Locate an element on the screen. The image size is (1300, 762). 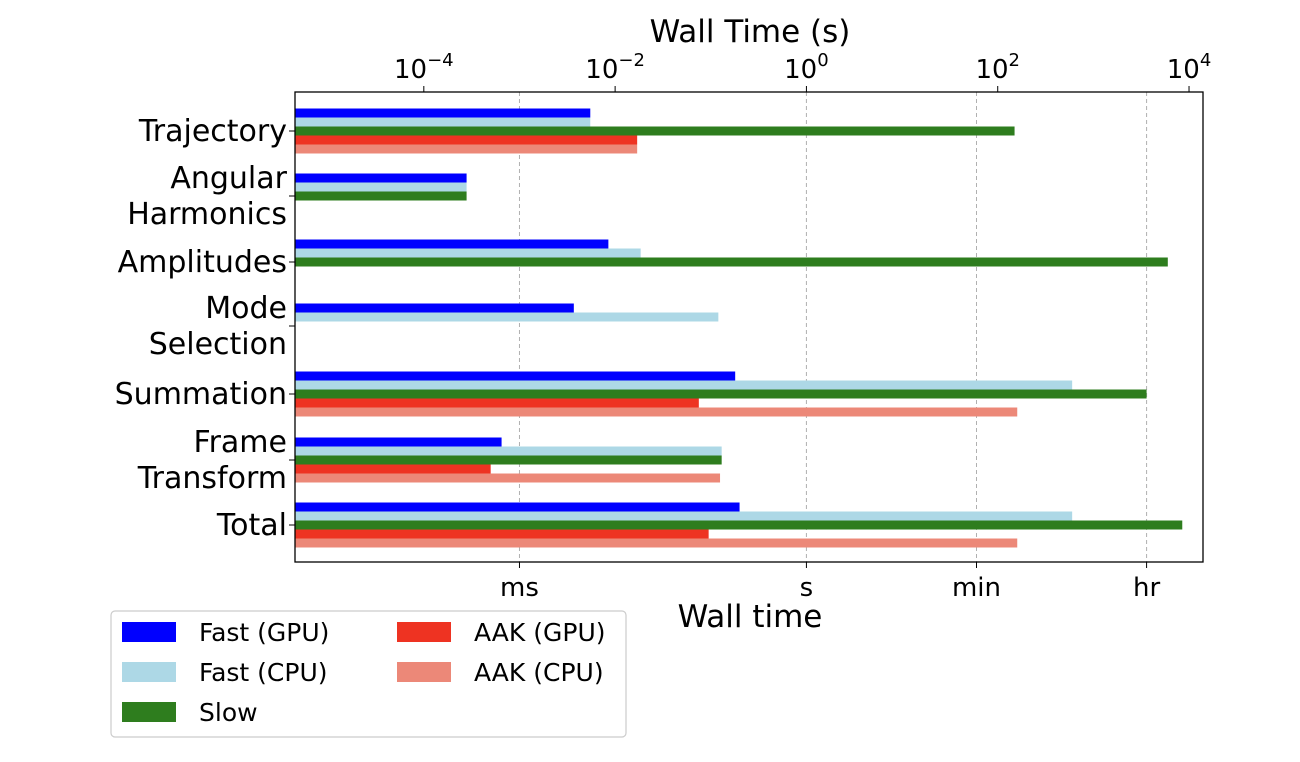
bottom-tick-label: ms is located at coordinates (519, 588).